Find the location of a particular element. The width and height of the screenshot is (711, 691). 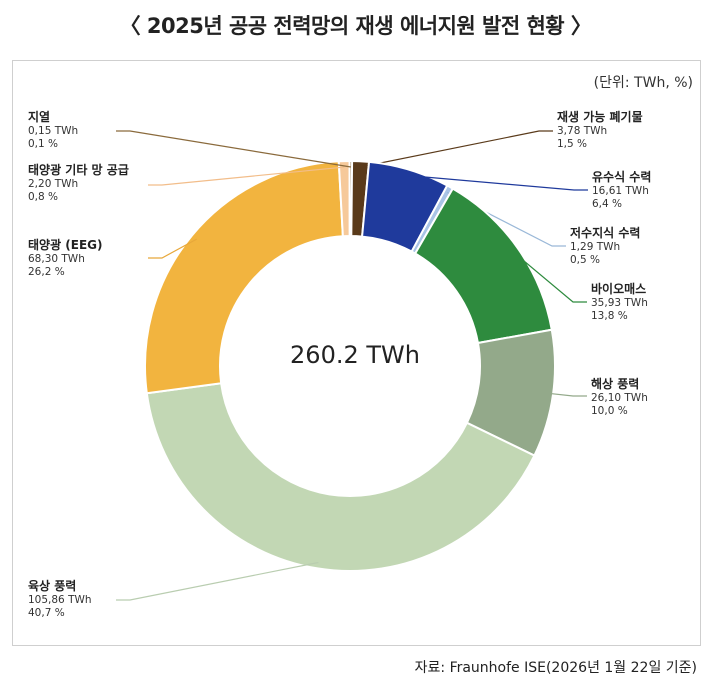

legend-label-run-of-river: 유수식 수력 16,61 TWh 6,4 % is located at coordinates (621, 190).